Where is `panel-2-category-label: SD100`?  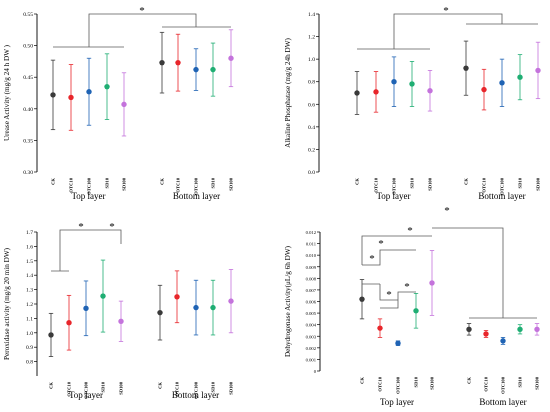 panel-2-category-label: SD100 is located at coordinates (430, 183).